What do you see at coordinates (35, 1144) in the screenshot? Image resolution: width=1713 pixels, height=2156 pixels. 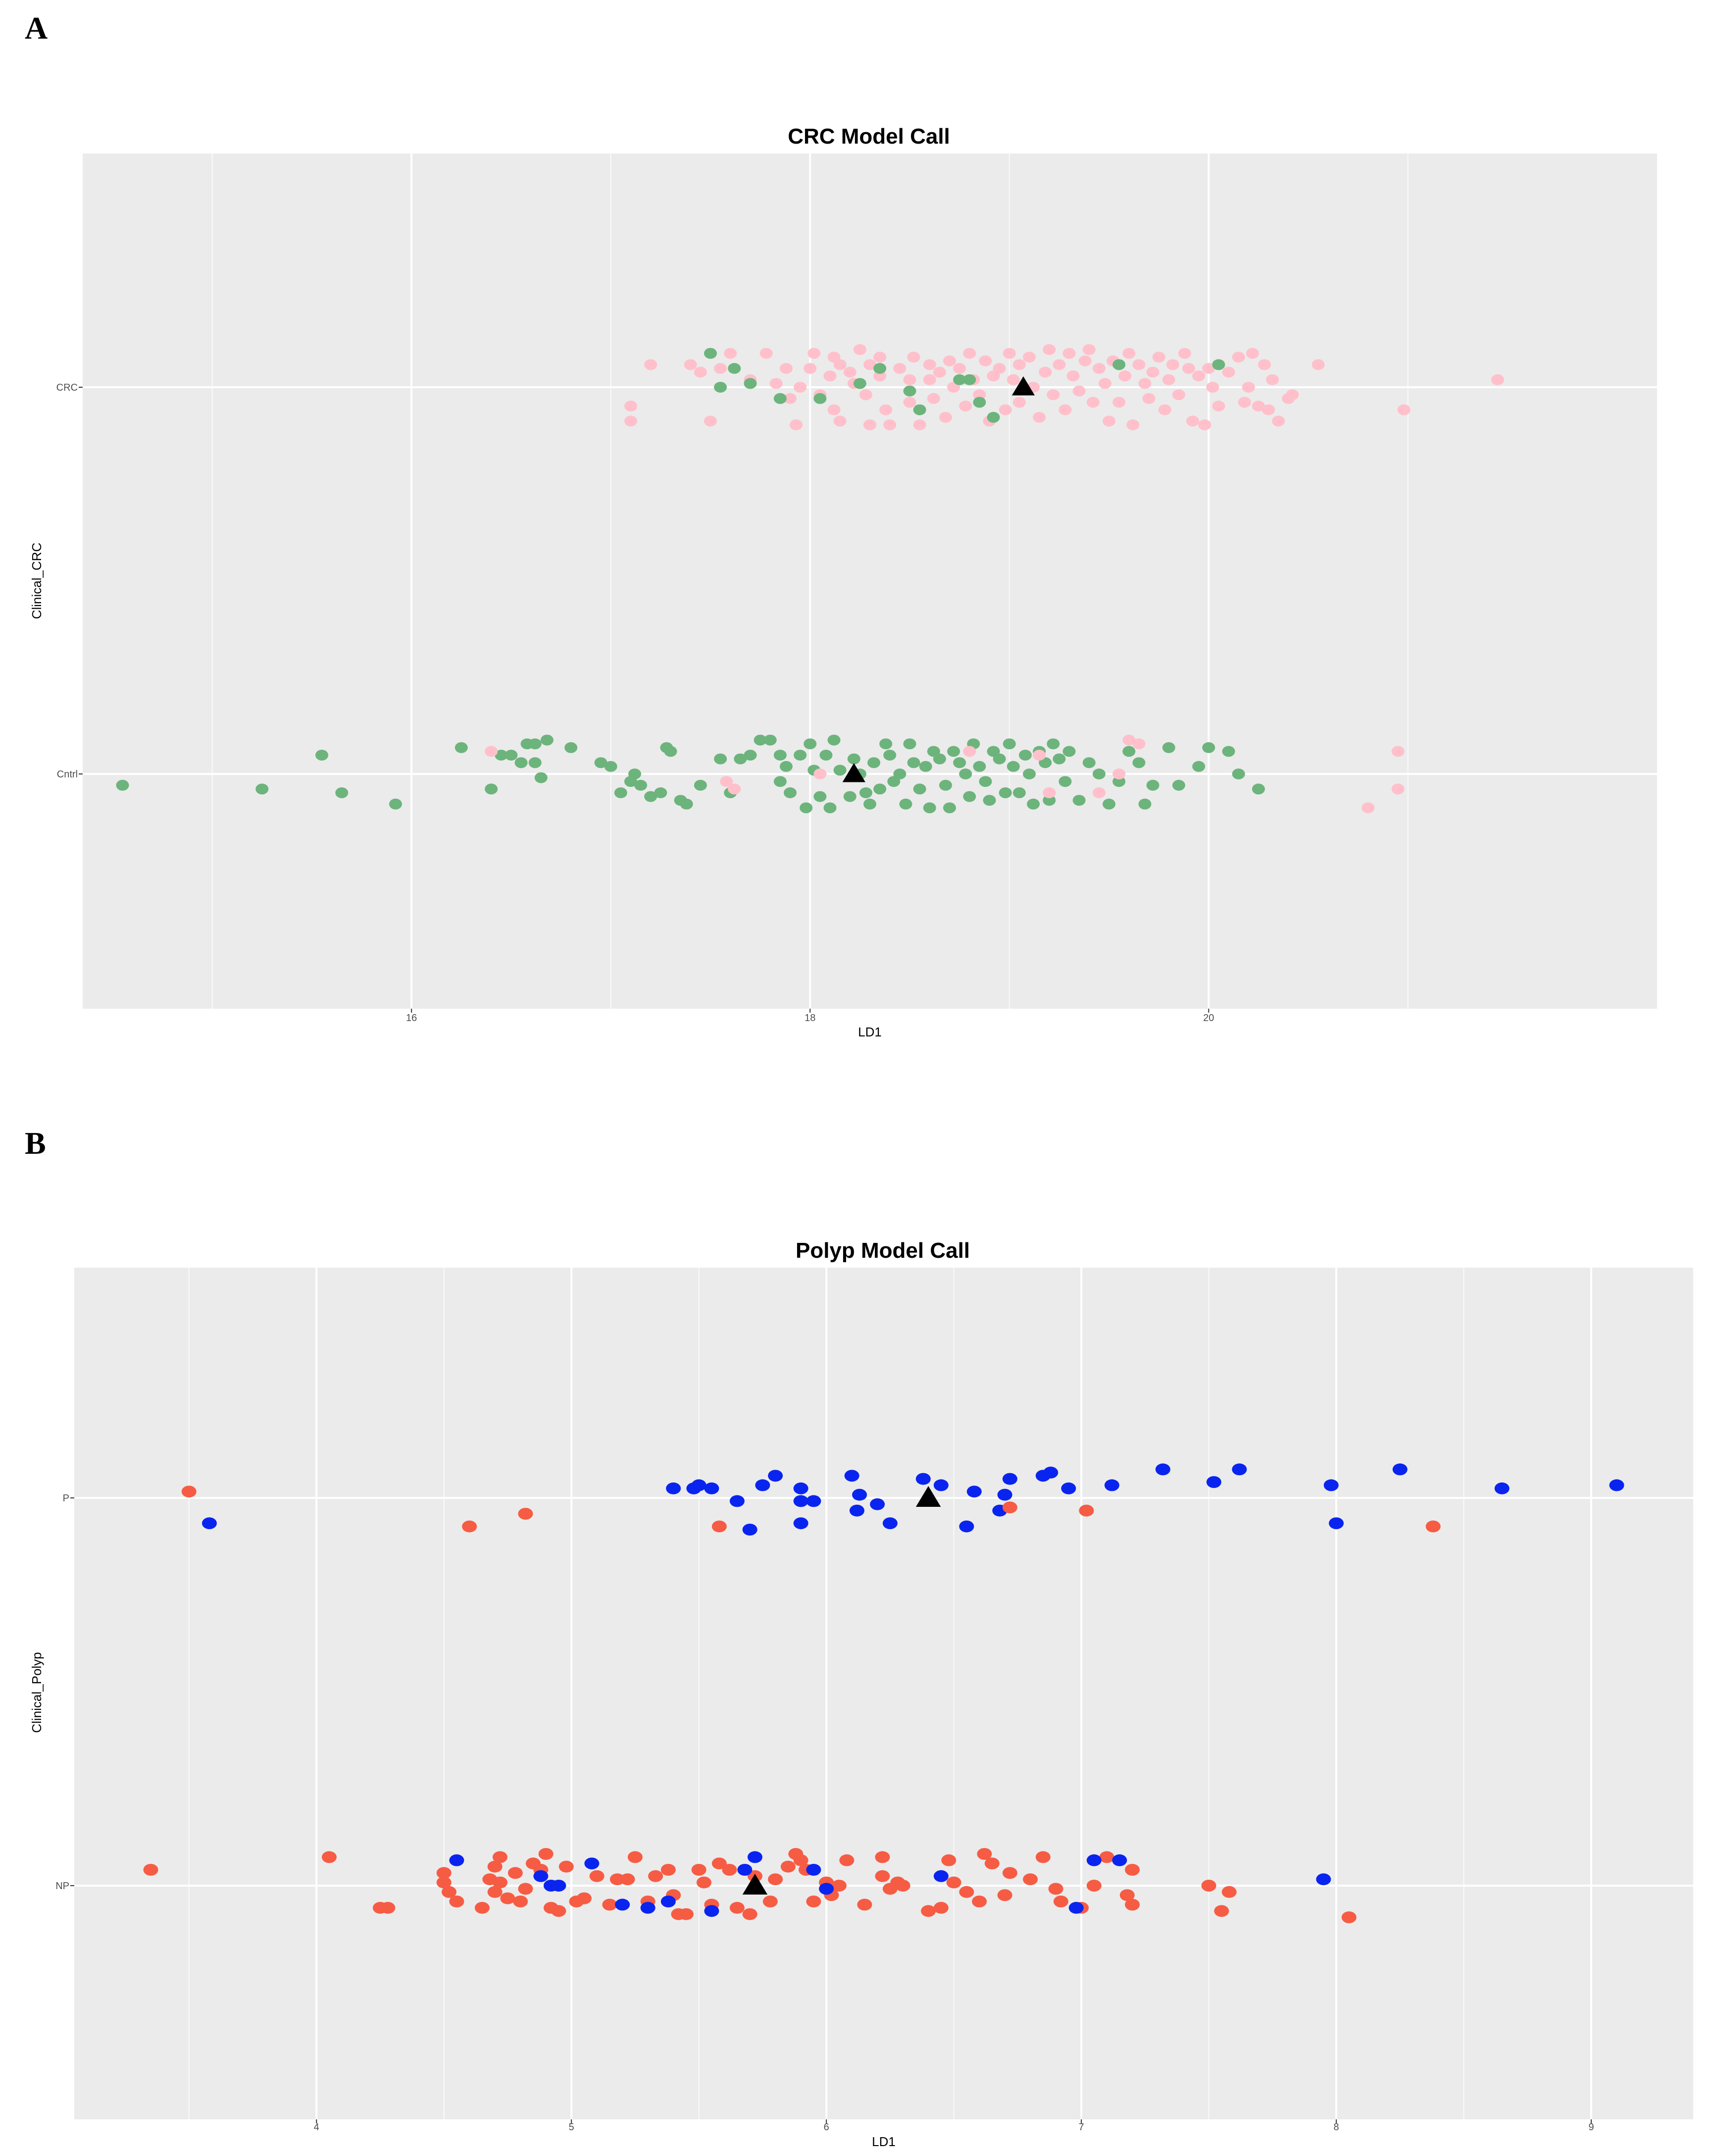 I see `panel-b-letter: B` at bounding box center [35, 1144].